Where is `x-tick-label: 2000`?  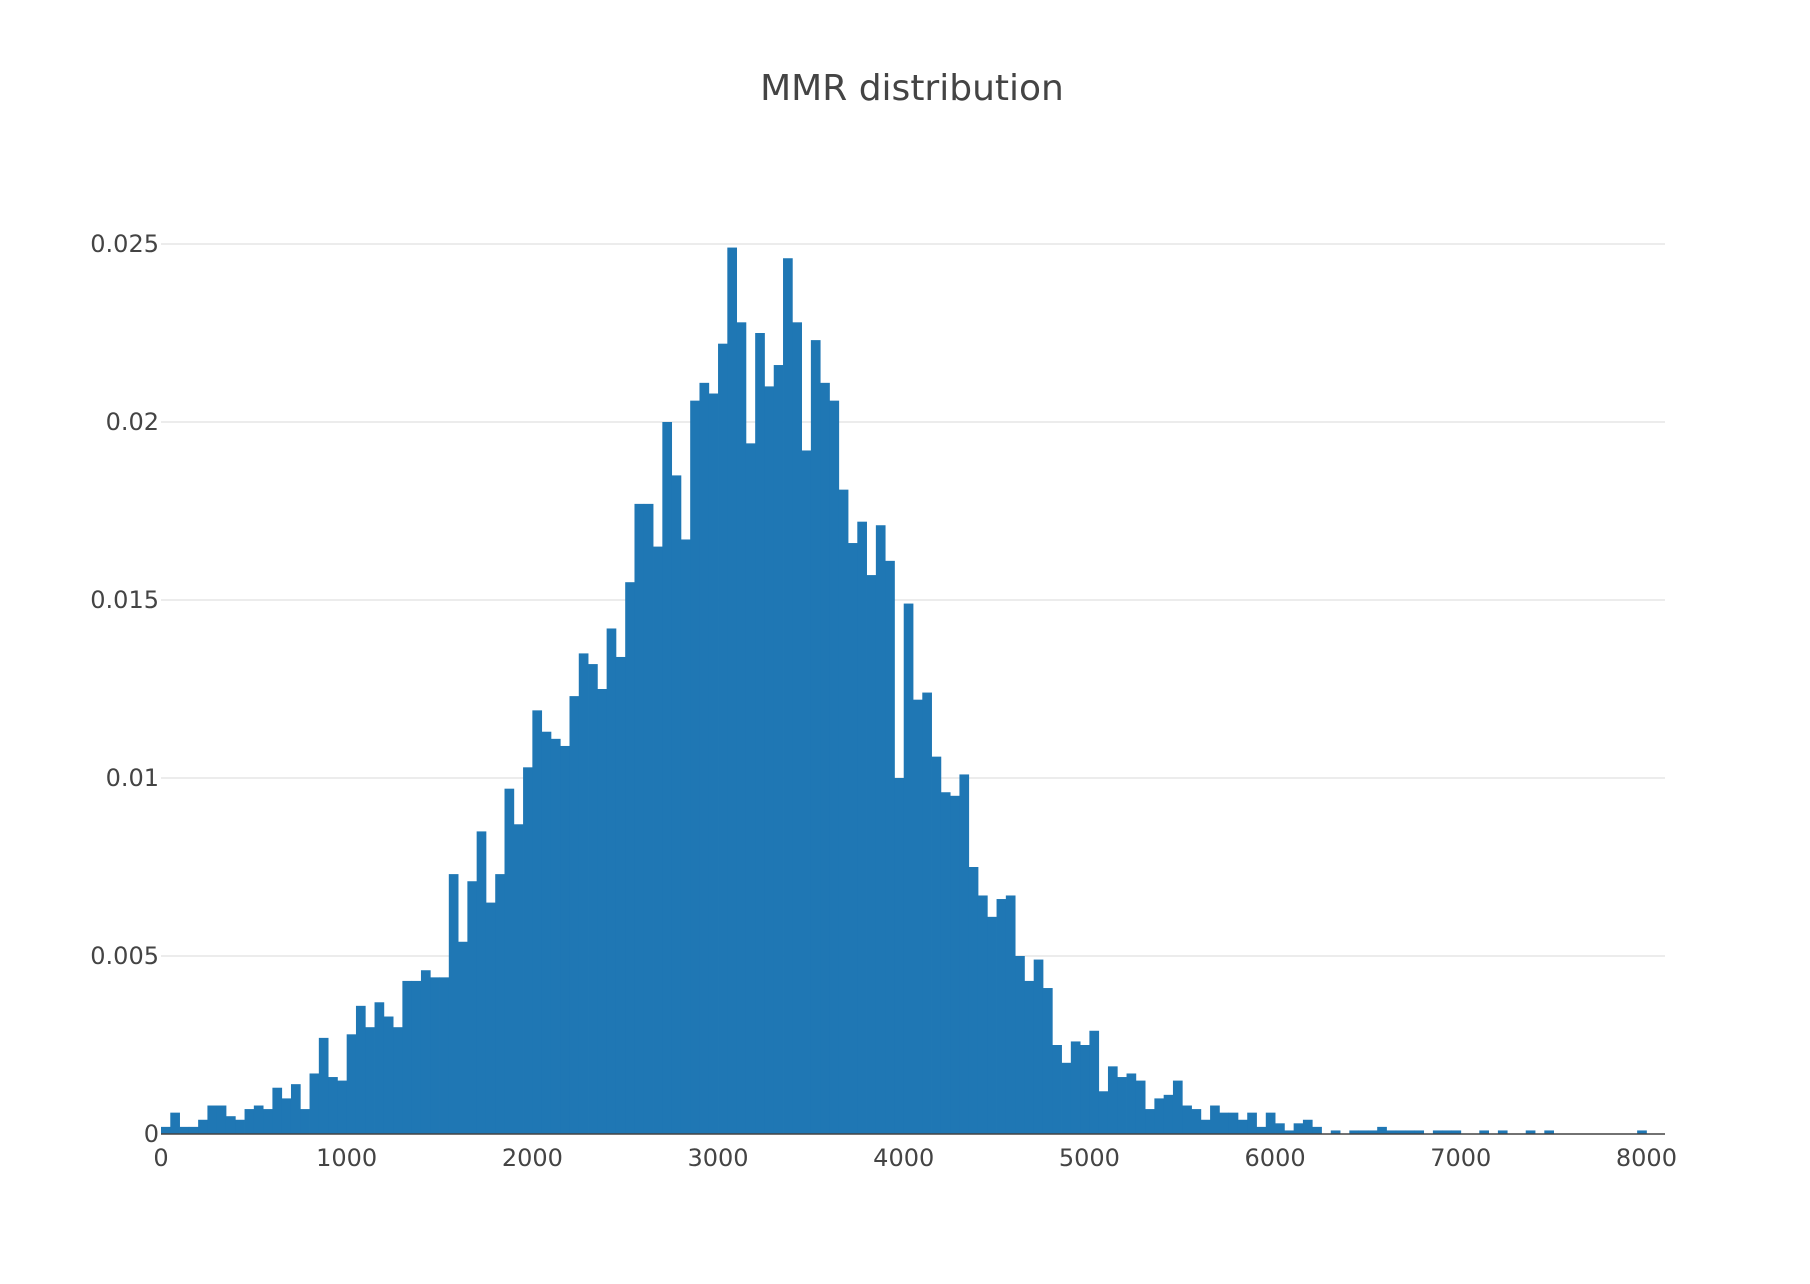 x-tick-label: 2000 is located at coordinates (532, 1158).